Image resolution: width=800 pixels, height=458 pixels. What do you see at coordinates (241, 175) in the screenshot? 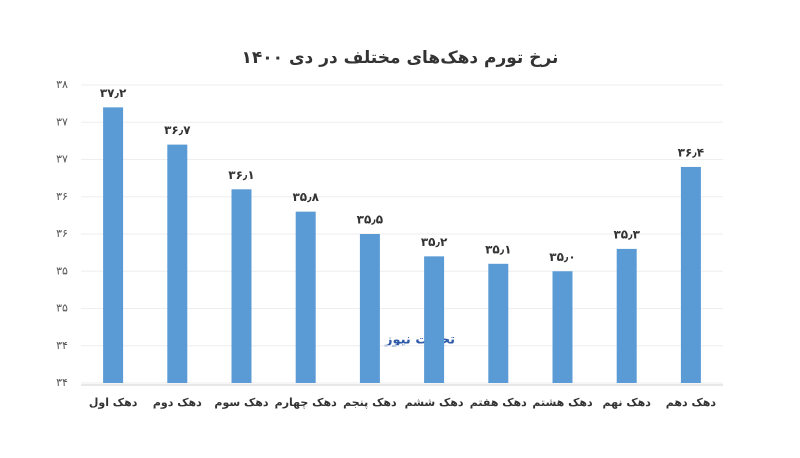
I see `value-label: ۳۶٫۱` at bounding box center [241, 175].